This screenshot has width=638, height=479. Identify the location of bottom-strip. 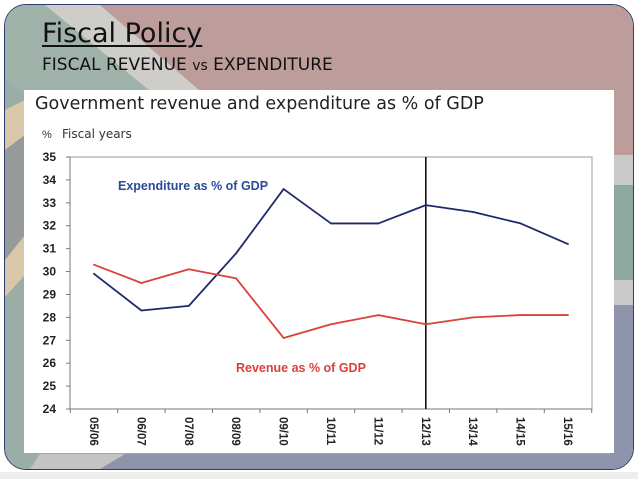
(319, 475).